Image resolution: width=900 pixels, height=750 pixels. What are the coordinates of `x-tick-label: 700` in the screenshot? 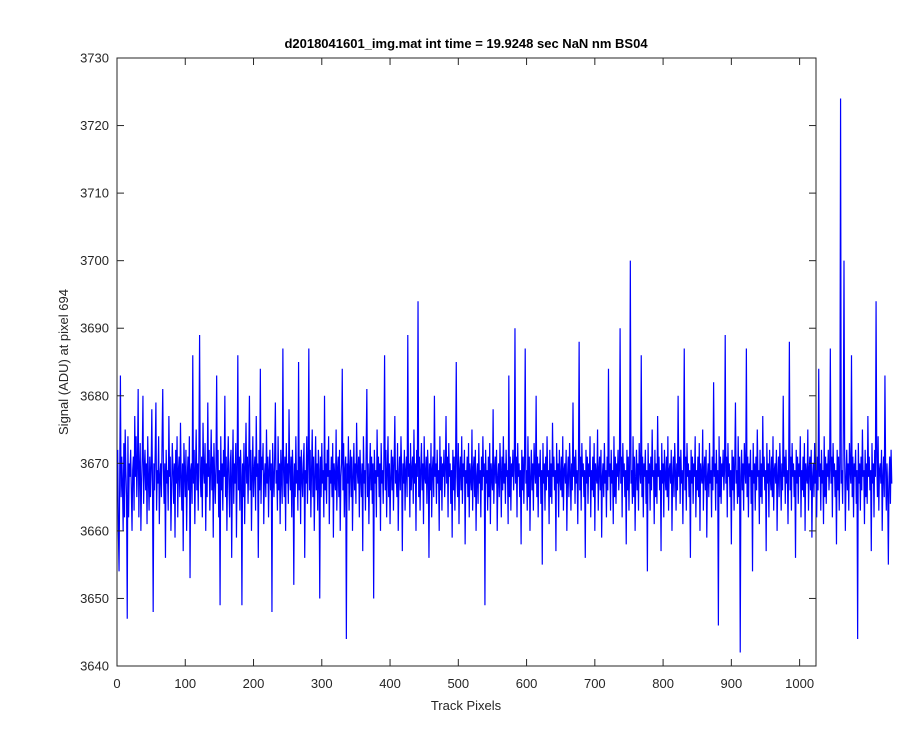 It's located at (595, 683).